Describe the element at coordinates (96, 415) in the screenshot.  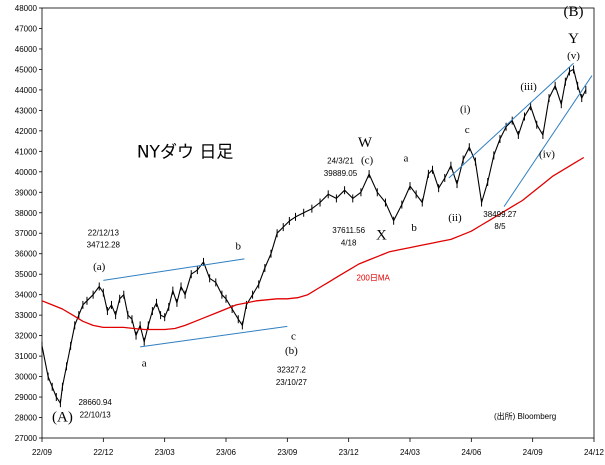
I see `annotation-label: 22/10/13` at that location.